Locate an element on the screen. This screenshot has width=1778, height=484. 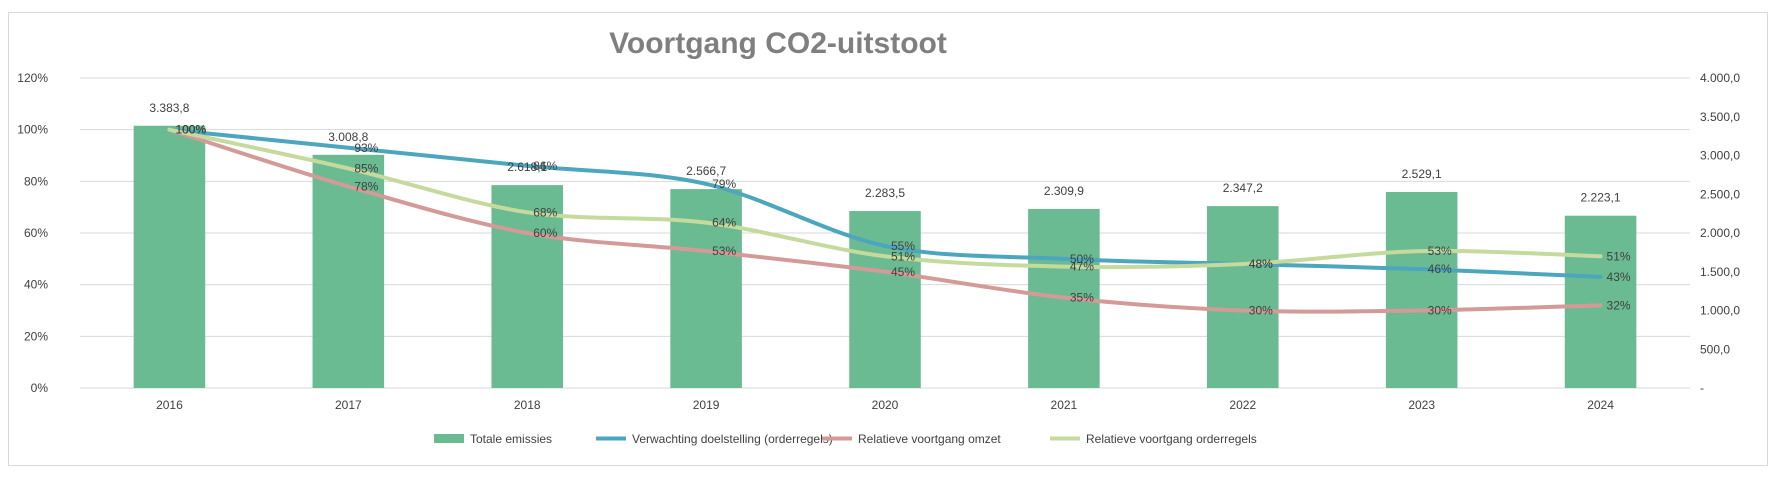
x-tick-label: 2016 is located at coordinates (169, 405).